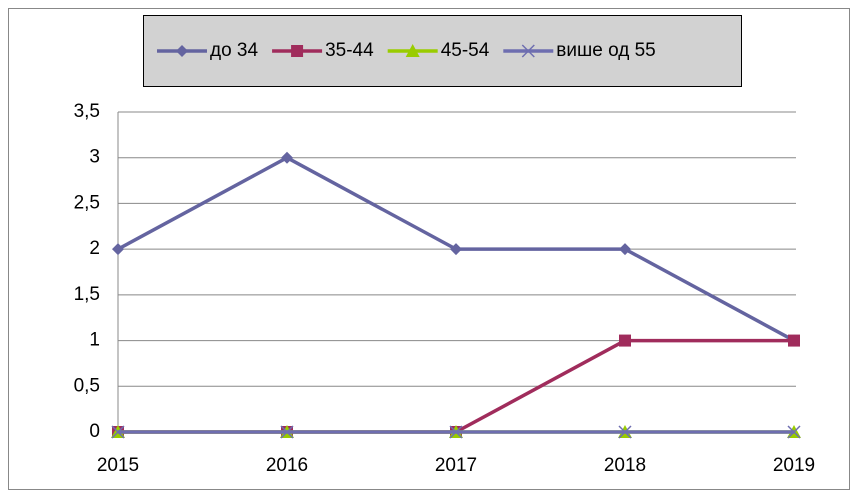 This screenshot has height=499, width=858. Describe the element at coordinates (349, 50) in the screenshot. I see `legend-label: 35-44` at that location.